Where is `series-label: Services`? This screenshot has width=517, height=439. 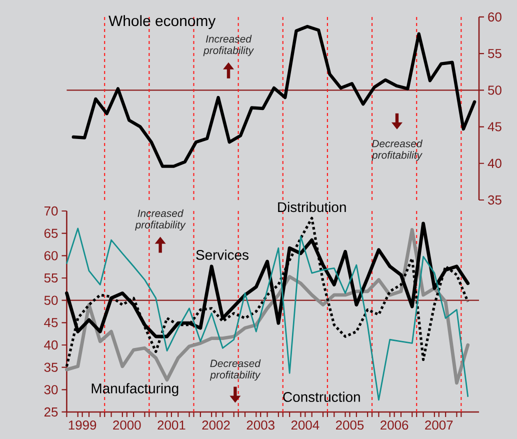 series-label: Services is located at coordinates (222, 255).